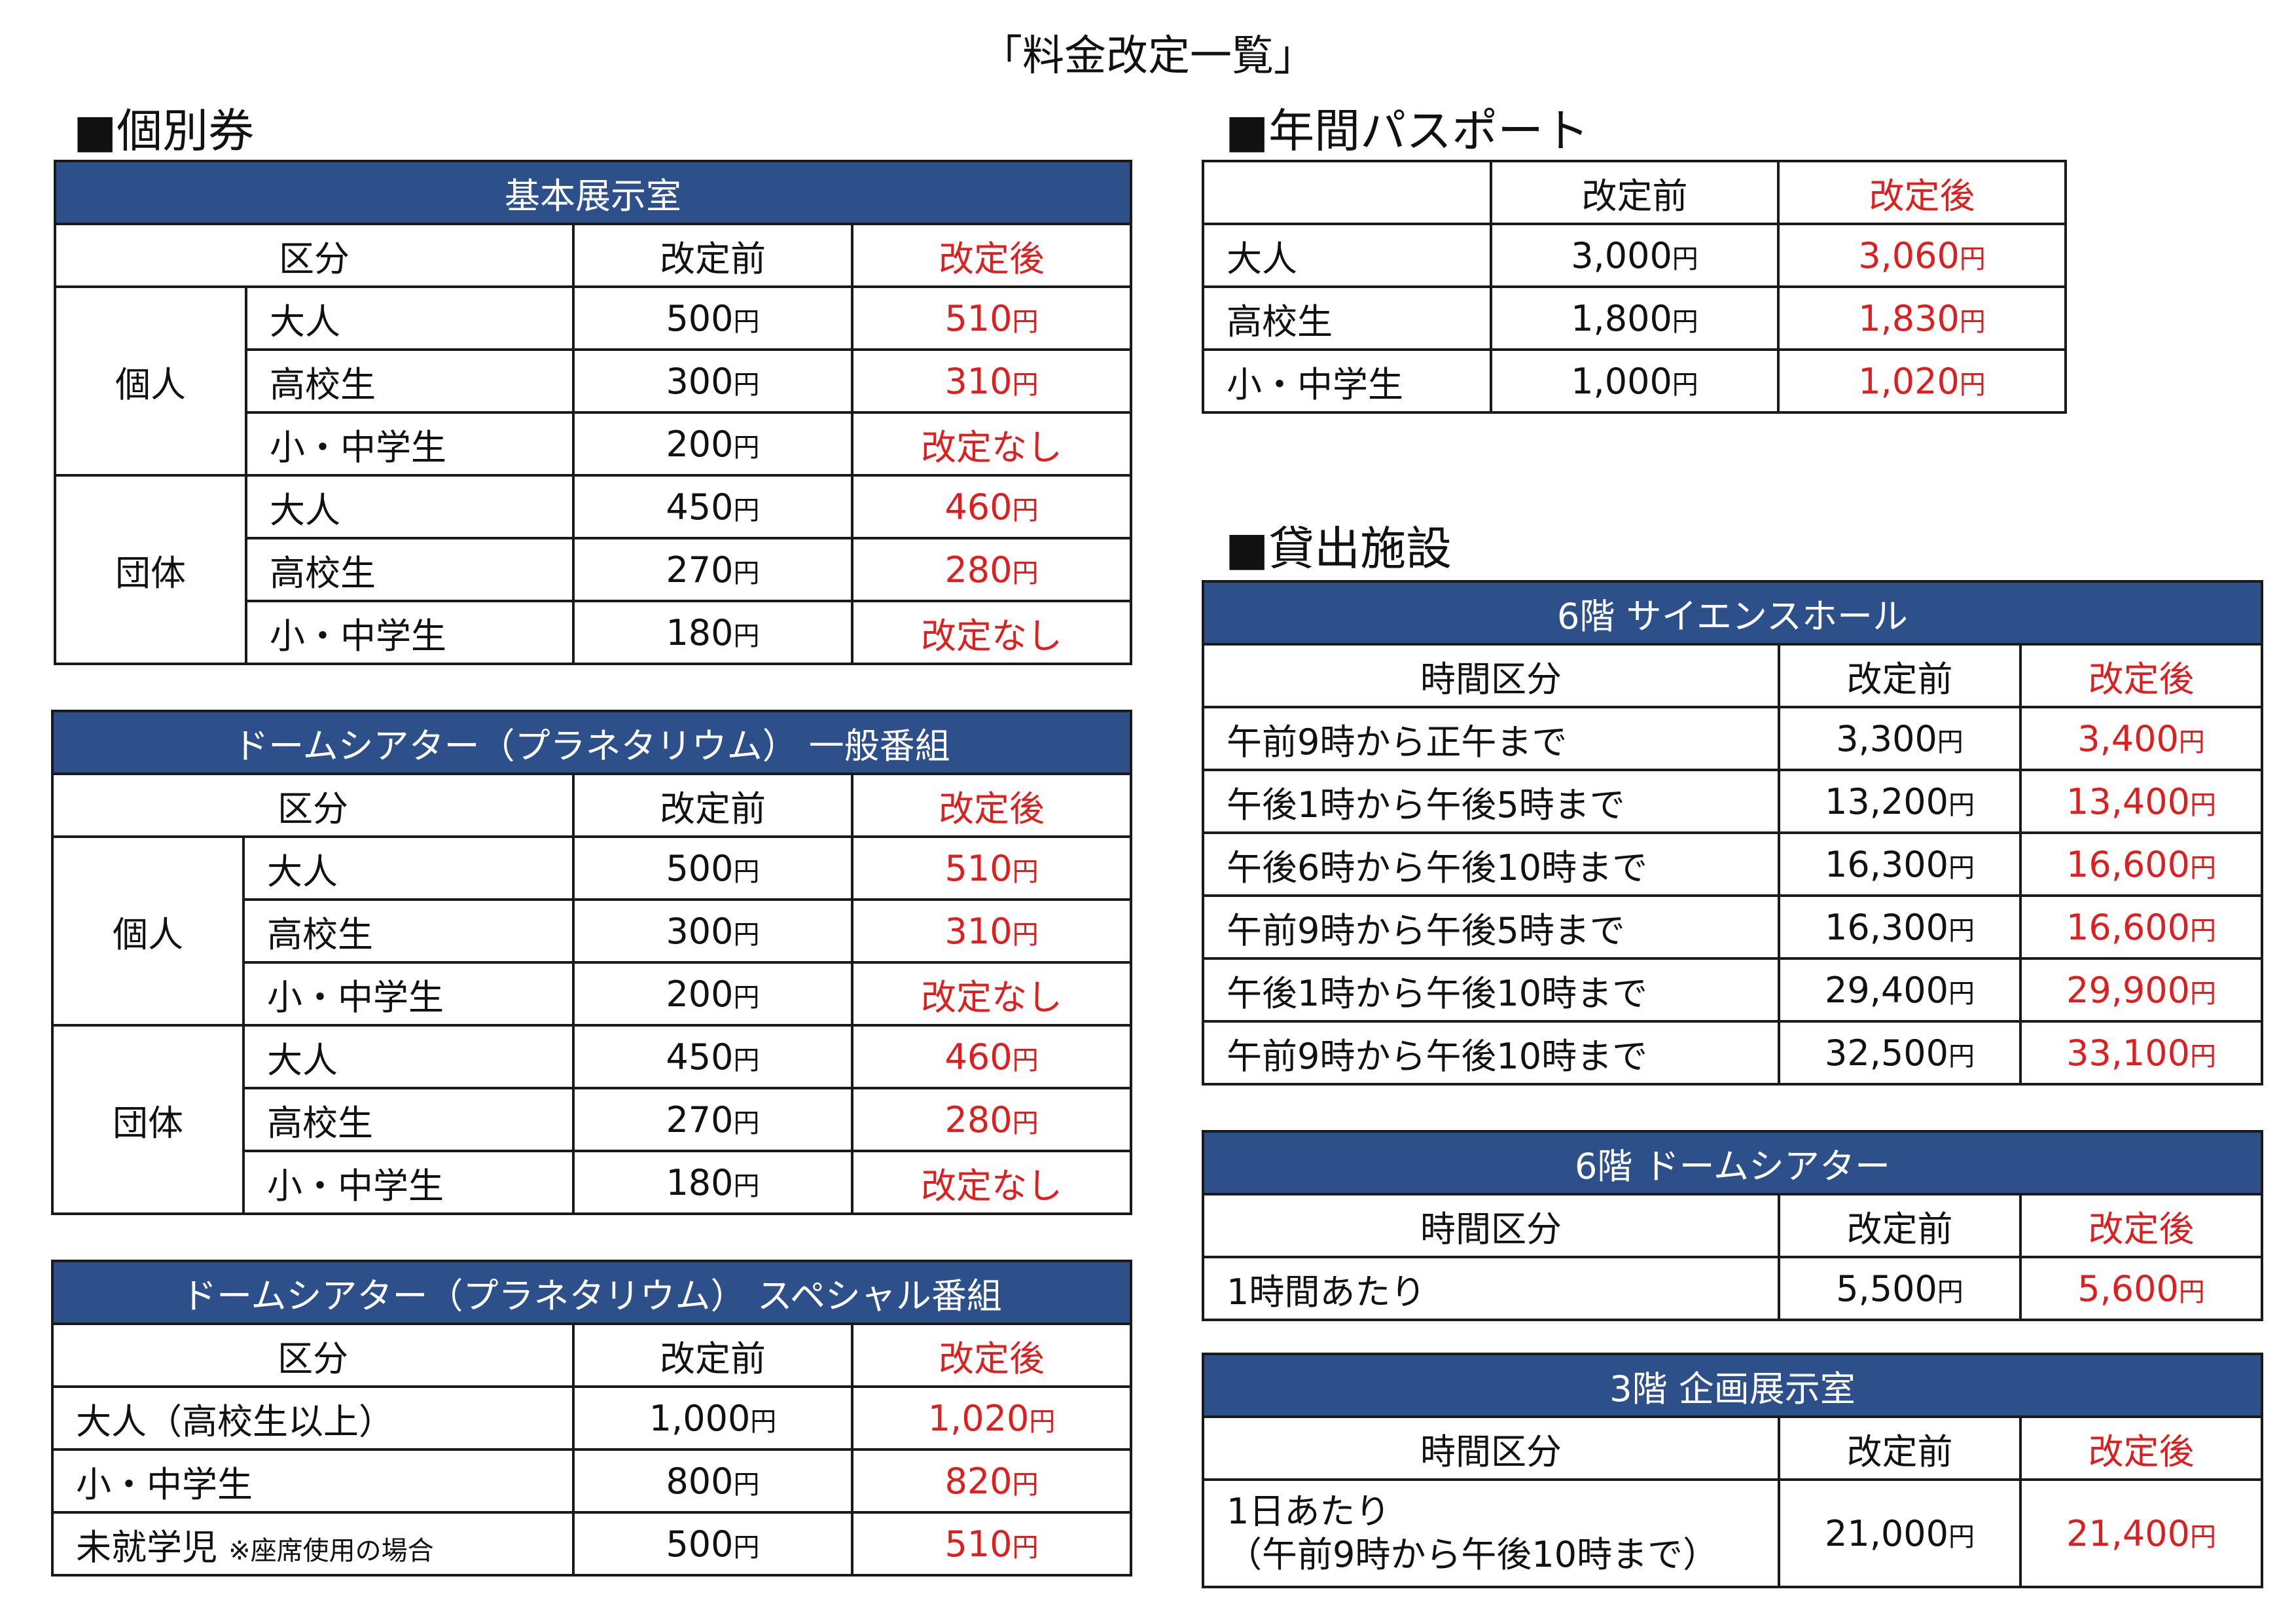 This screenshot has width=2296, height=1623. I want to click on price-after: 1,830円, so click(1922, 318).